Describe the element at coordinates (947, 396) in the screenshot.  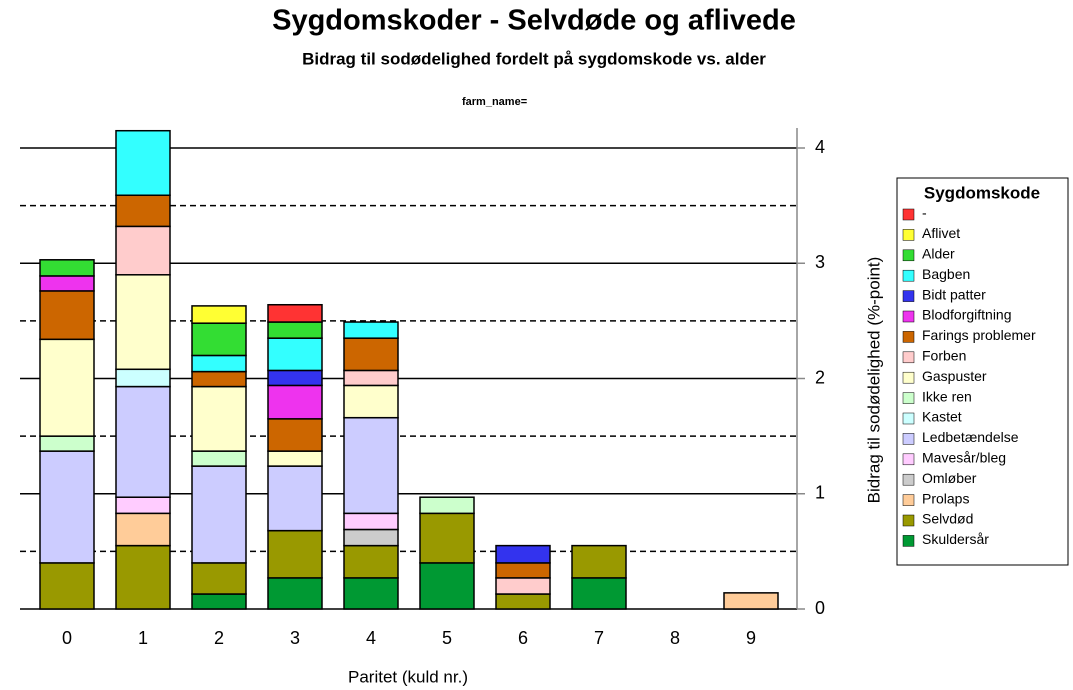
I see `legend-label: Ikke ren` at that location.